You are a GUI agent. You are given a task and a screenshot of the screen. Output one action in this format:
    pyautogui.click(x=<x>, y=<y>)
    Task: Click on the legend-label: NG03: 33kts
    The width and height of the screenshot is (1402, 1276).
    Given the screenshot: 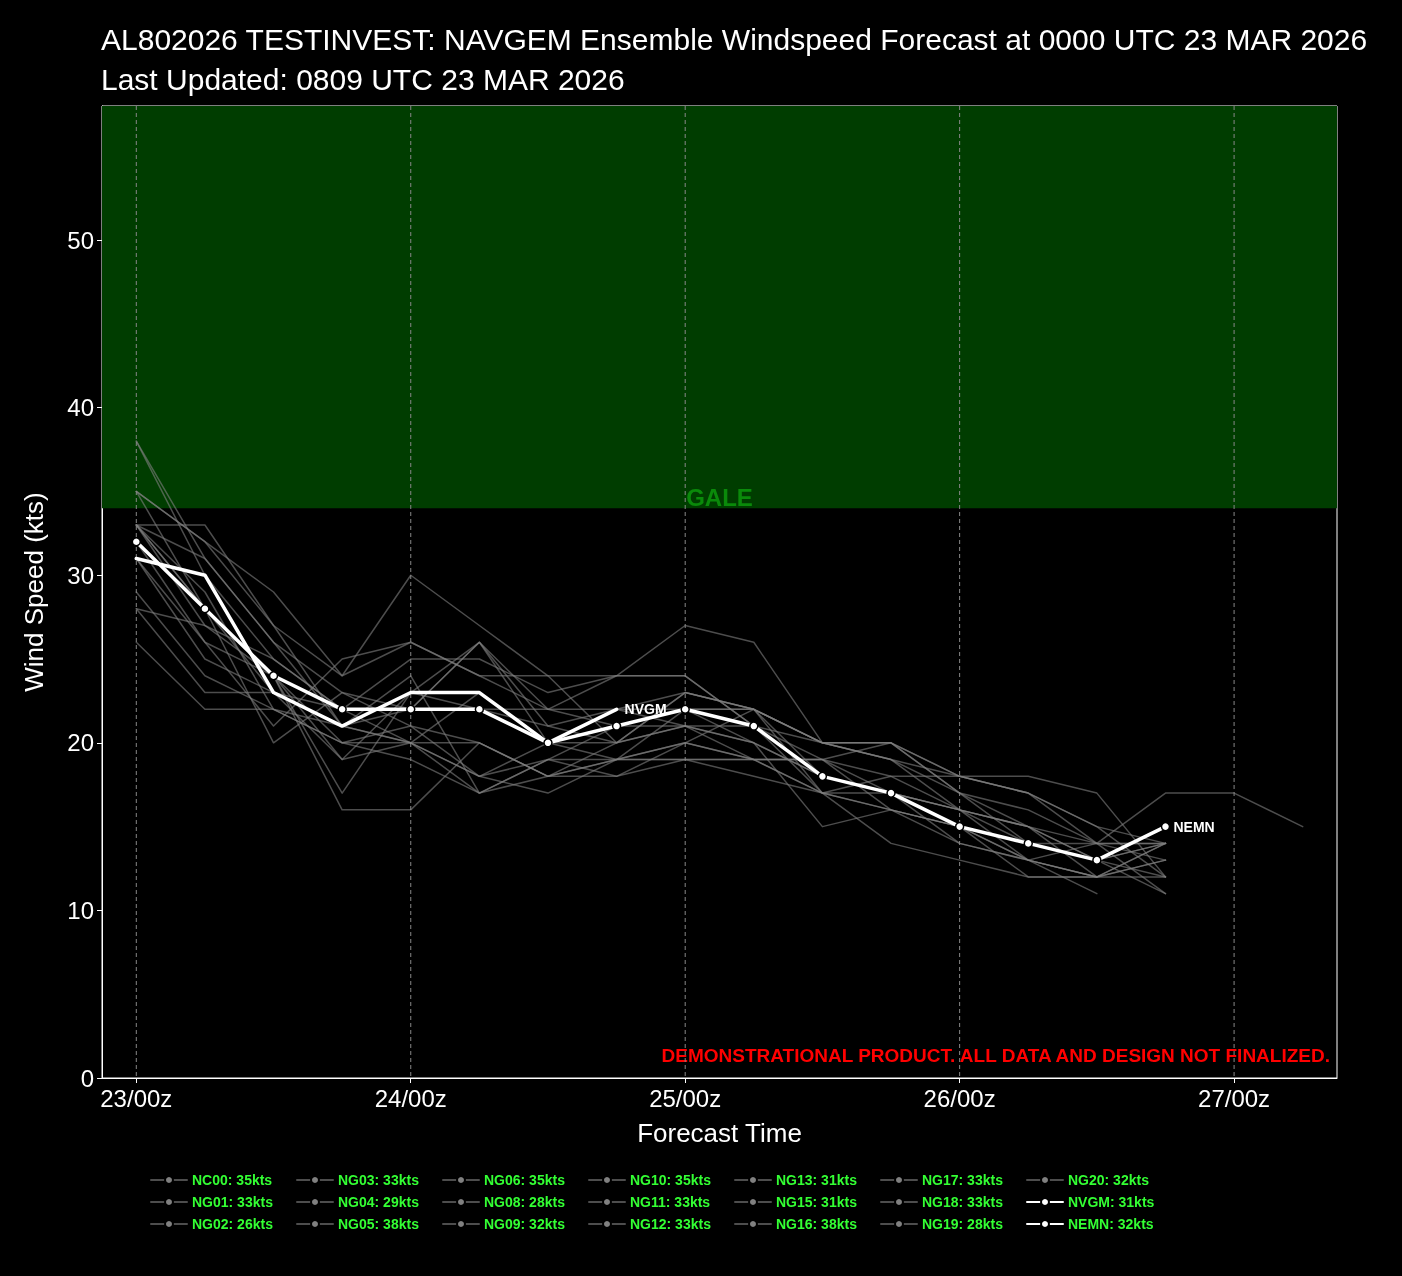 What is the action you would take?
    pyautogui.click(x=379, y=1180)
    